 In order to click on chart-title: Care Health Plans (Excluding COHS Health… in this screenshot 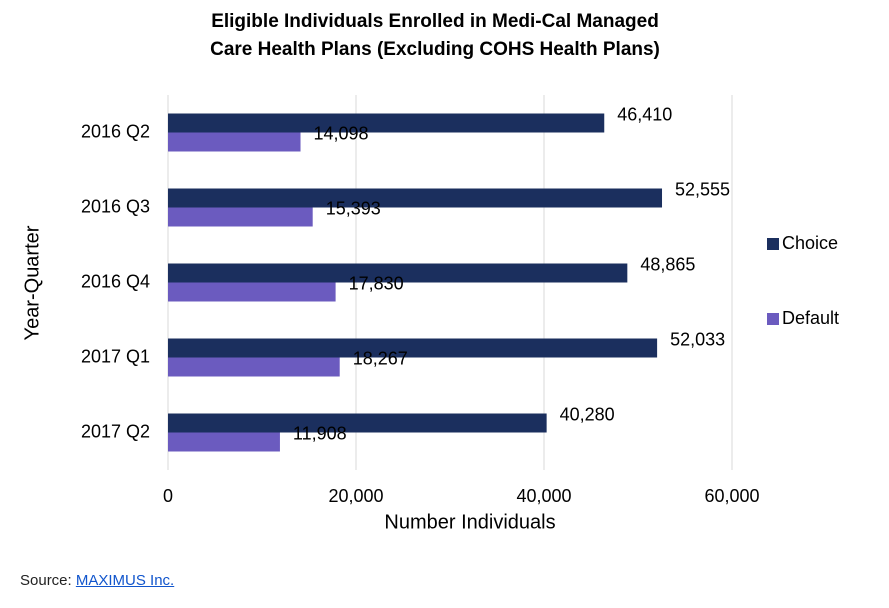, I will do `click(435, 49)`.